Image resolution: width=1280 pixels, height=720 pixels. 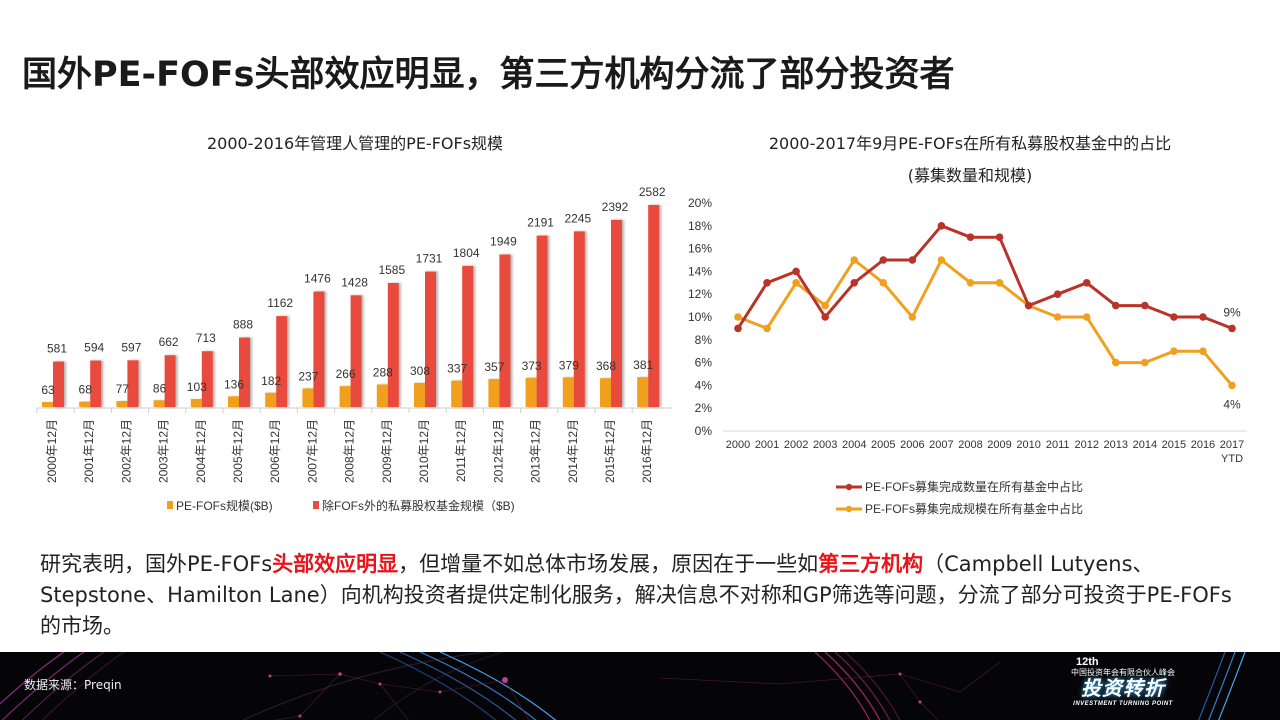 What do you see at coordinates (169, 342) in the screenshot?
I see `data-label-other-pe: 662` at bounding box center [169, 342].